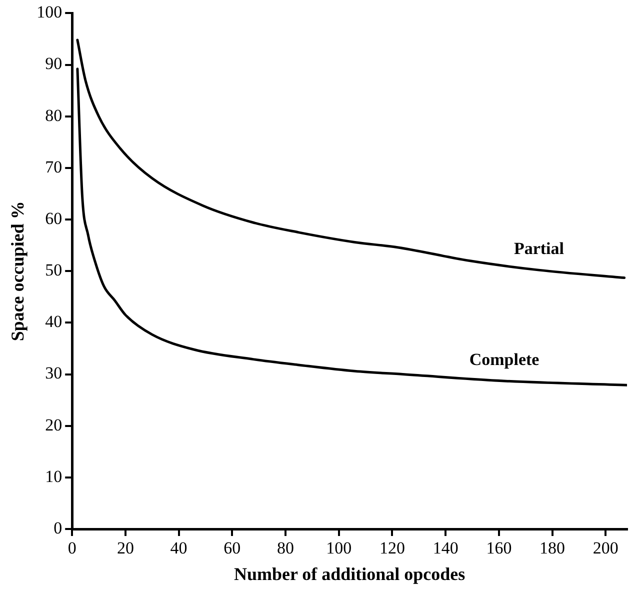 This screenshot has width=633, height=594. What do you see at coordinates (499, 548) in the screenshot?
I see `x-tick-label: 160` at bounding box center [499, 548].